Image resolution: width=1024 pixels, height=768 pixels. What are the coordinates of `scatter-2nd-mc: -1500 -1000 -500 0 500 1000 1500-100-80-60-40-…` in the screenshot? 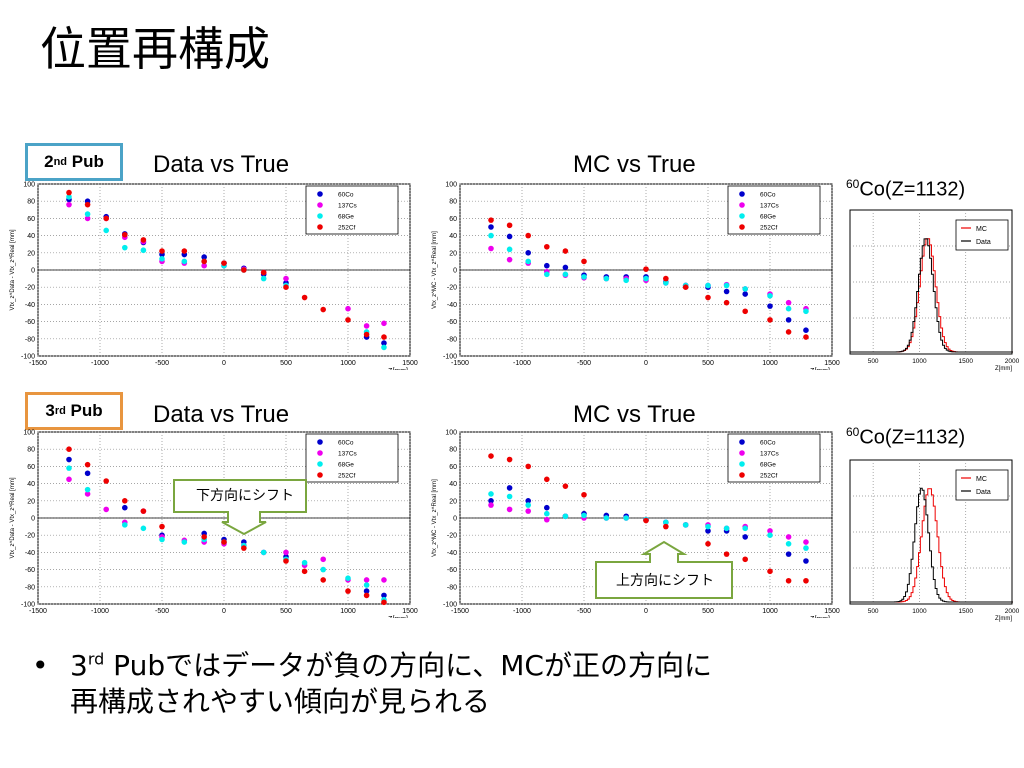 It's located at (636, 276).